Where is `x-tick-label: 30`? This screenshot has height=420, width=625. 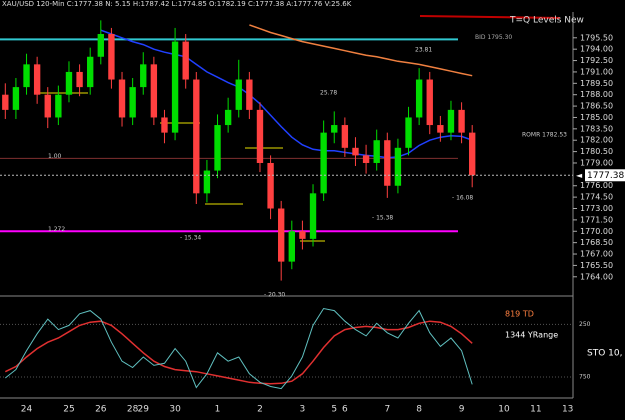
x-tick-label: 30 is located at coordinates (175, 410).